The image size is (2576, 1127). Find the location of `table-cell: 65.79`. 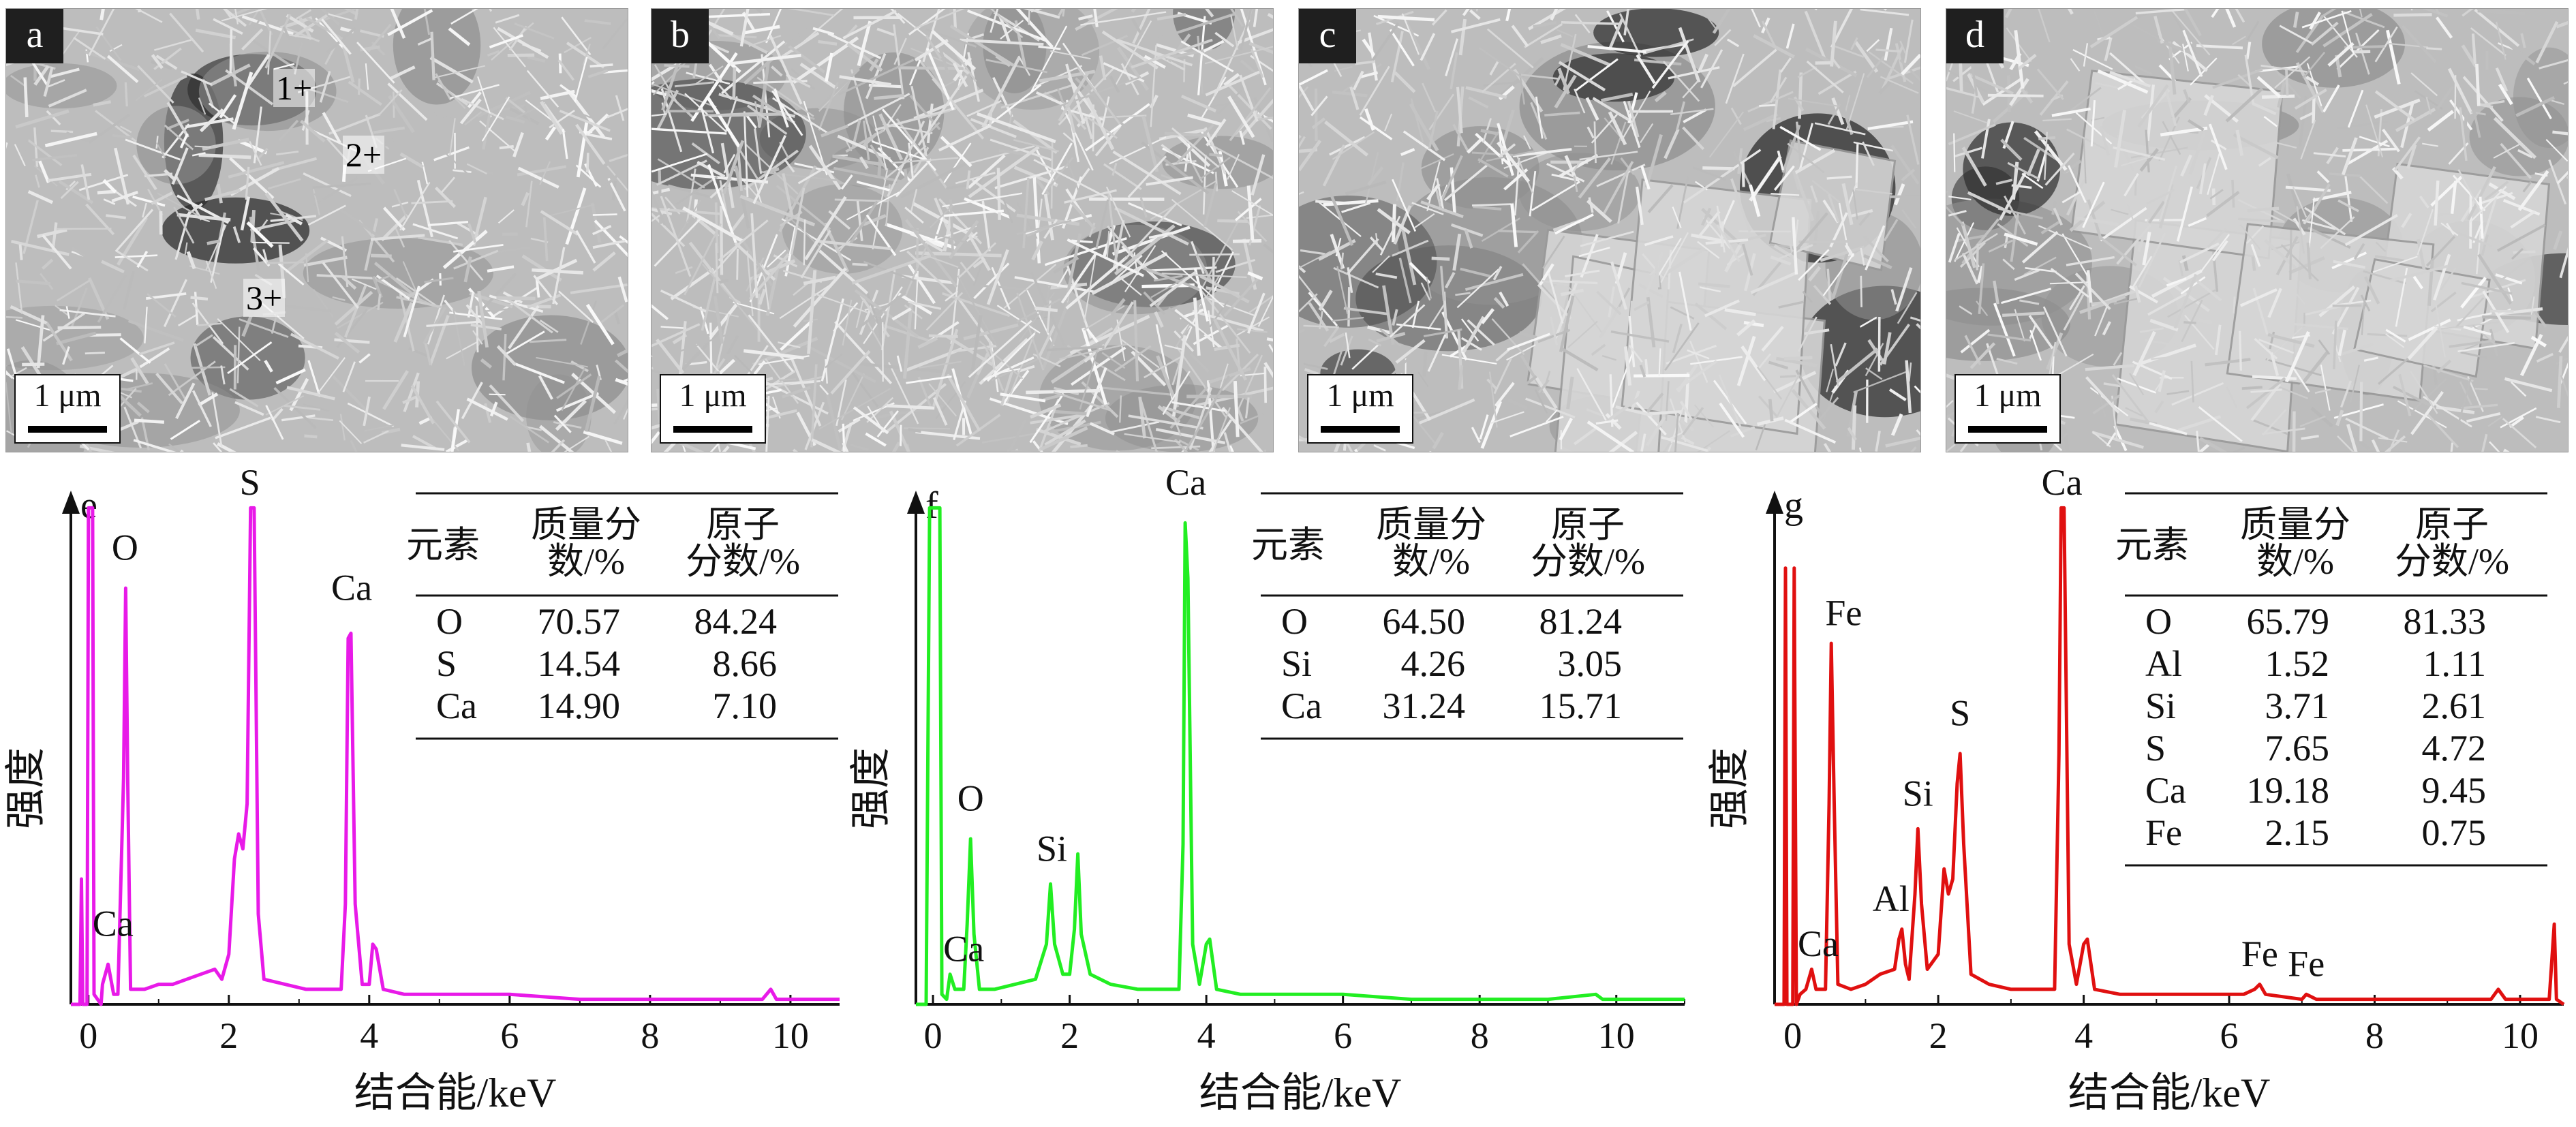

table-cell: 65.79 is located at coordinates (2288, 621).